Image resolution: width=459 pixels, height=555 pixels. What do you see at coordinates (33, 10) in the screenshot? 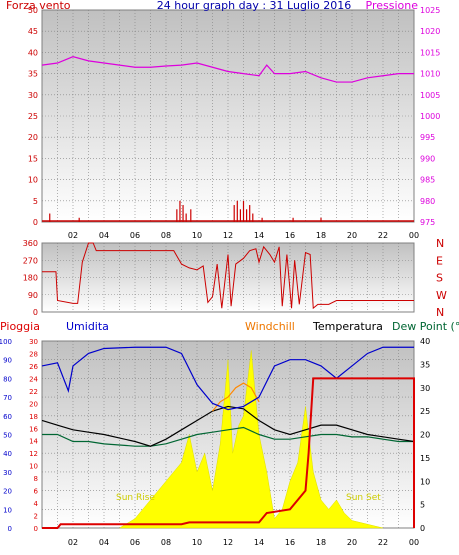
I see `wind-tick-label: 50` at bounding box center [33, 10].